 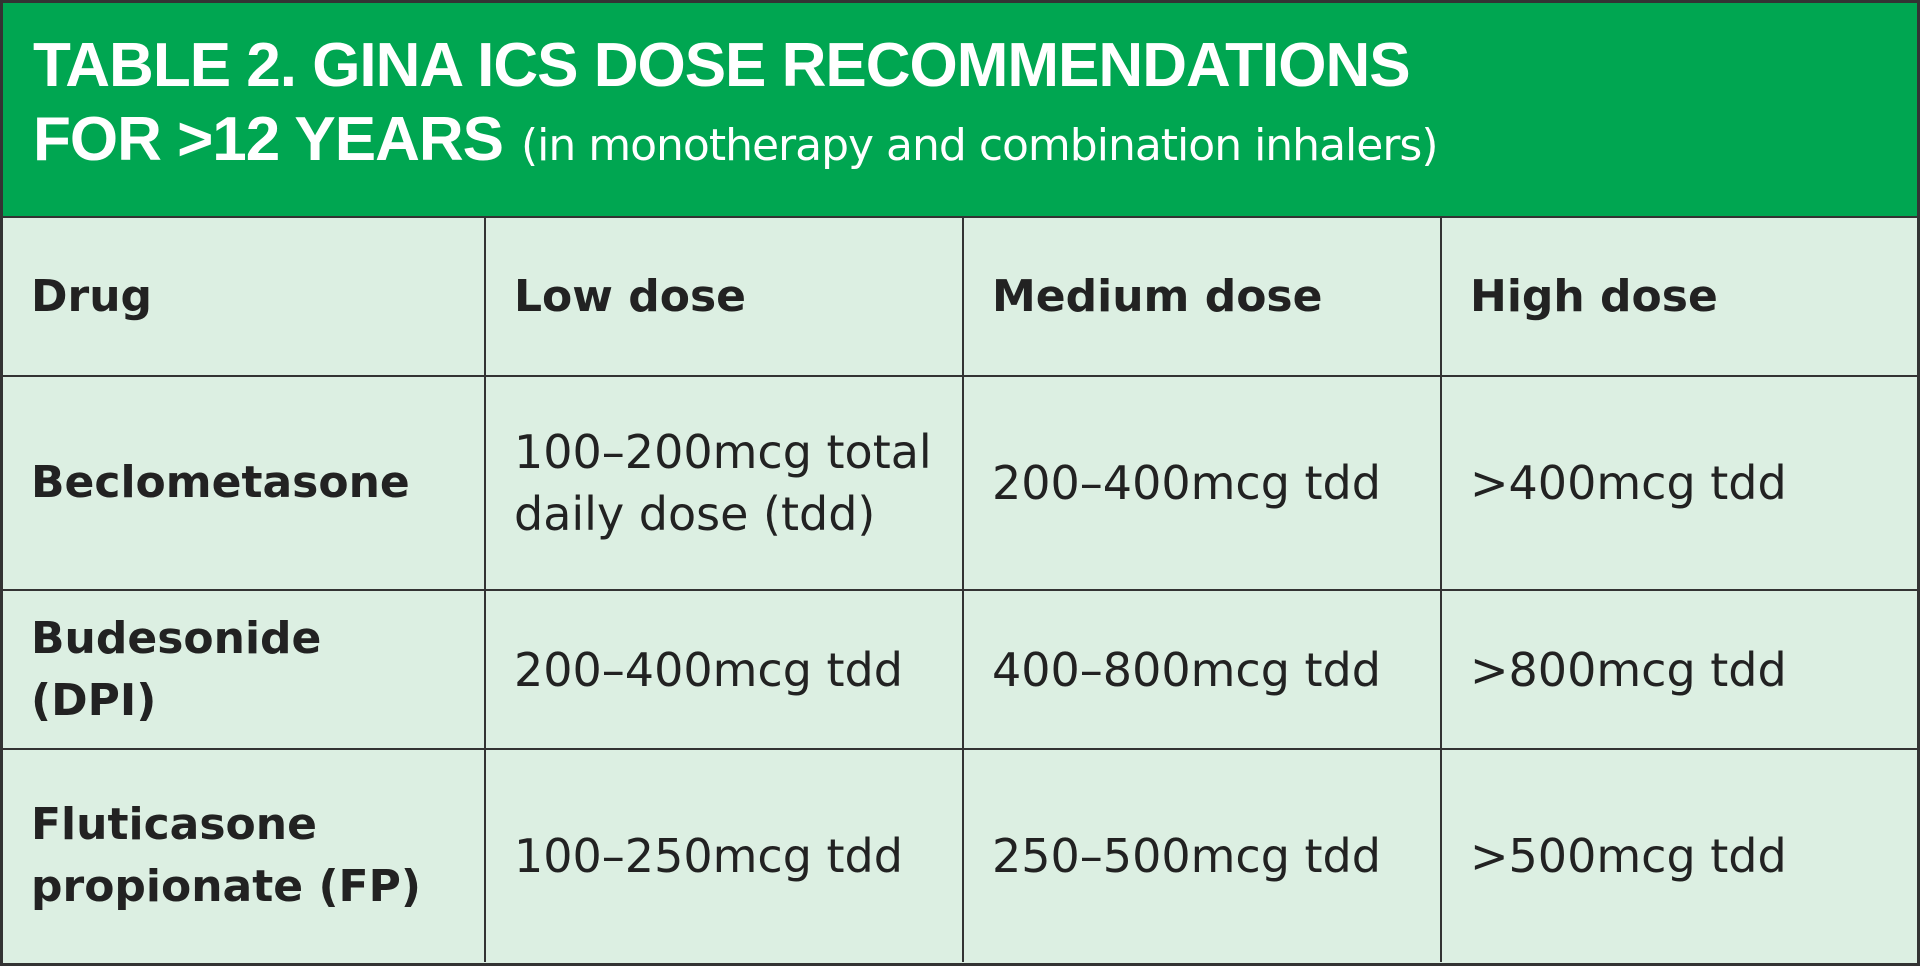 I want to click on dose-cell: >500mcg tdd, so click(x=1678, y=855).